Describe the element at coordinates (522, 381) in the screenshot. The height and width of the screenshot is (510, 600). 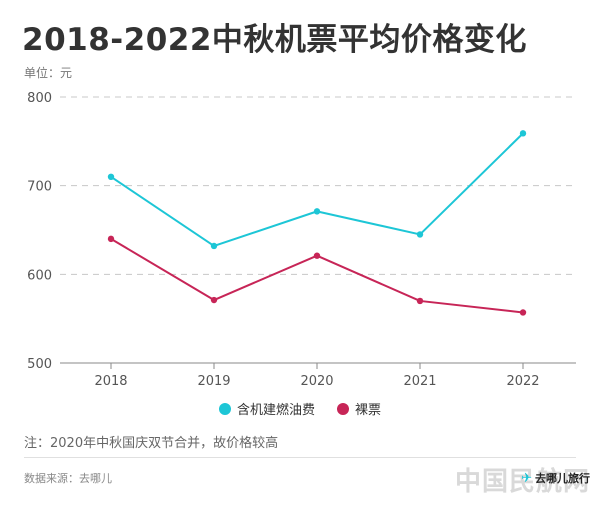
I see `x-tick-label: 2022` at that location.